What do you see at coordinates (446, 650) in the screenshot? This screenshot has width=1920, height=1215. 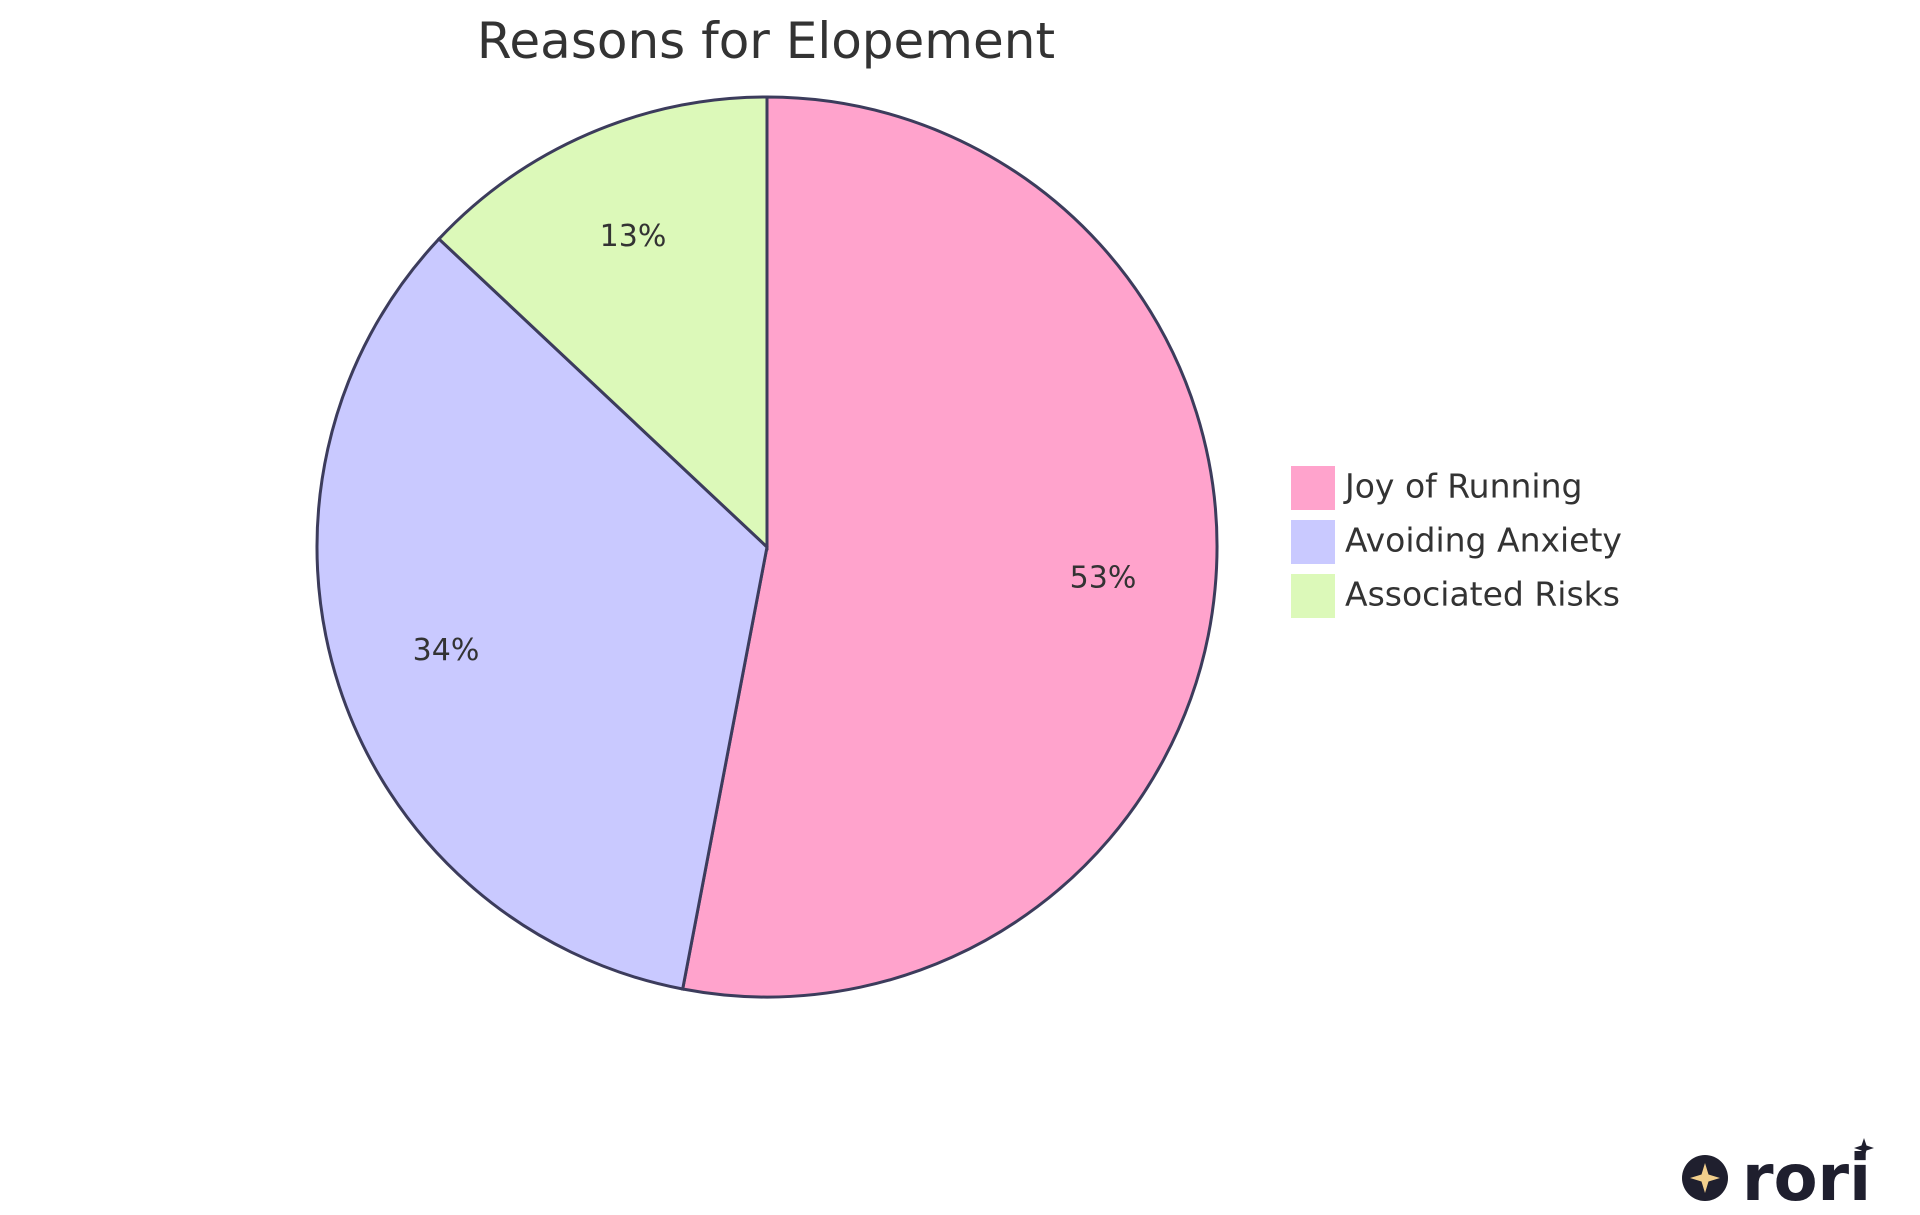 I see `slice-label: 34%` at bounding box center [446, 650].